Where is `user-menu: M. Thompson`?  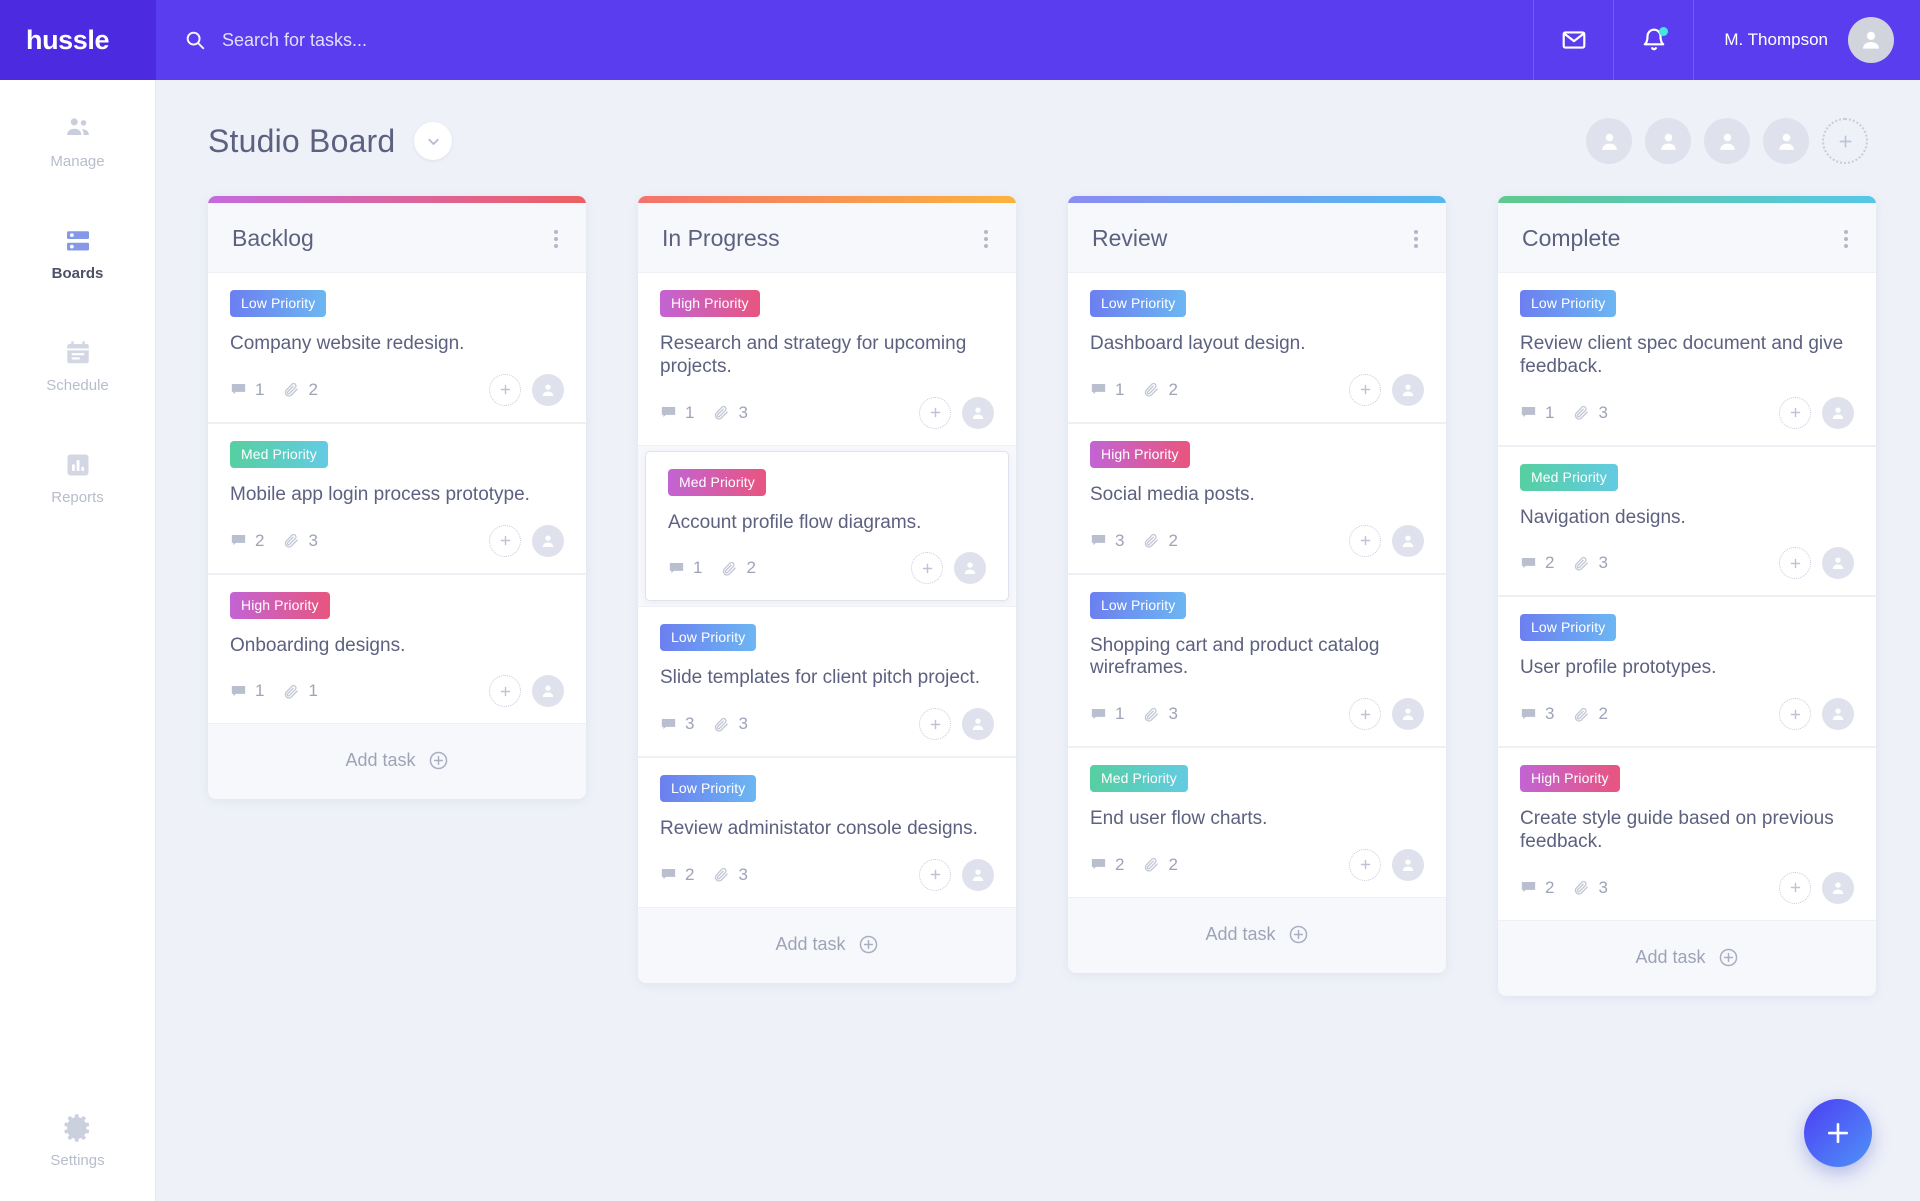 user-menu: M. Thompson is located at coordinates (1806, 40).